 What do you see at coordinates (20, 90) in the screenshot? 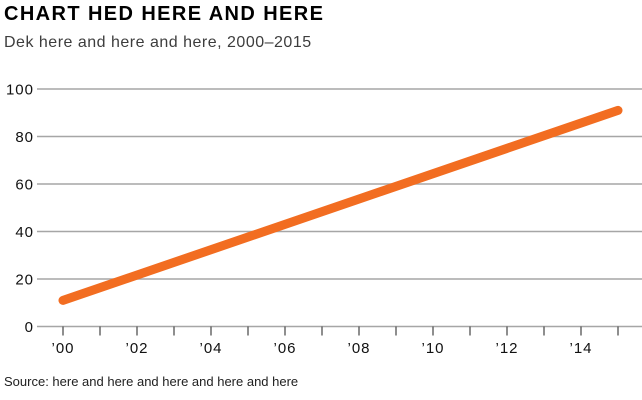
I see `y-tick-label: 100` at bounding box center [20, 90].